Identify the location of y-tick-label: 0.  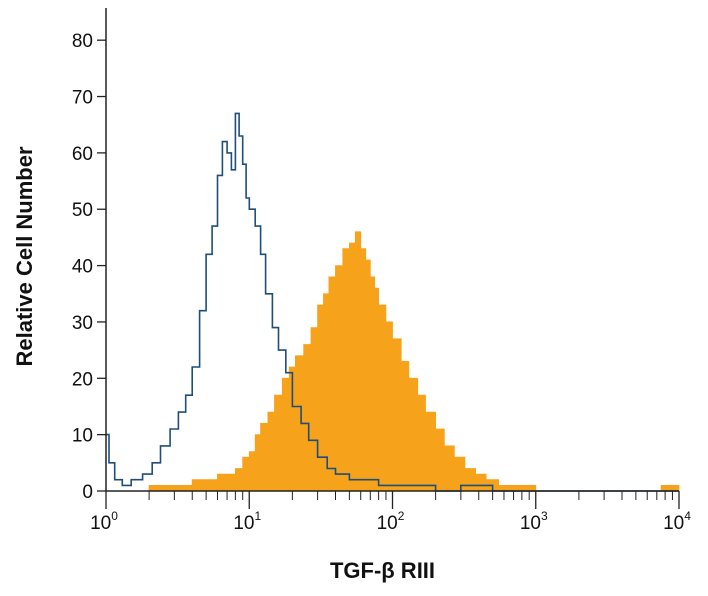
(87, 492).